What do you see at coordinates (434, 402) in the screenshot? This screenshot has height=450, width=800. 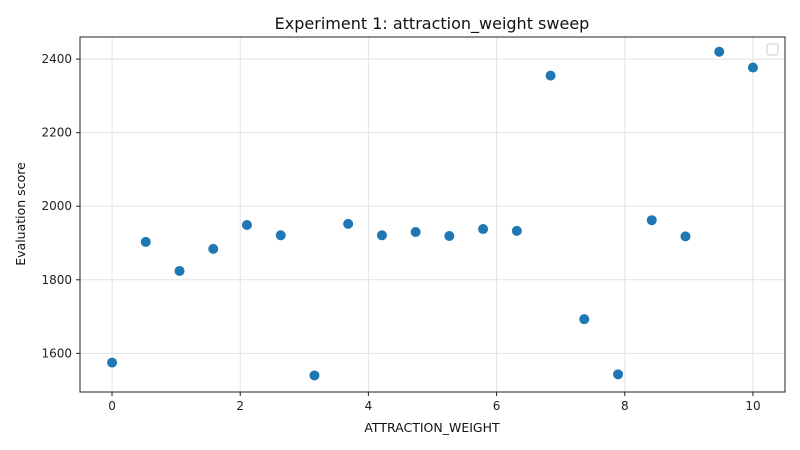 I see `x-axis: 0 2 4 6 8 10` at bounding box center [434, 402].